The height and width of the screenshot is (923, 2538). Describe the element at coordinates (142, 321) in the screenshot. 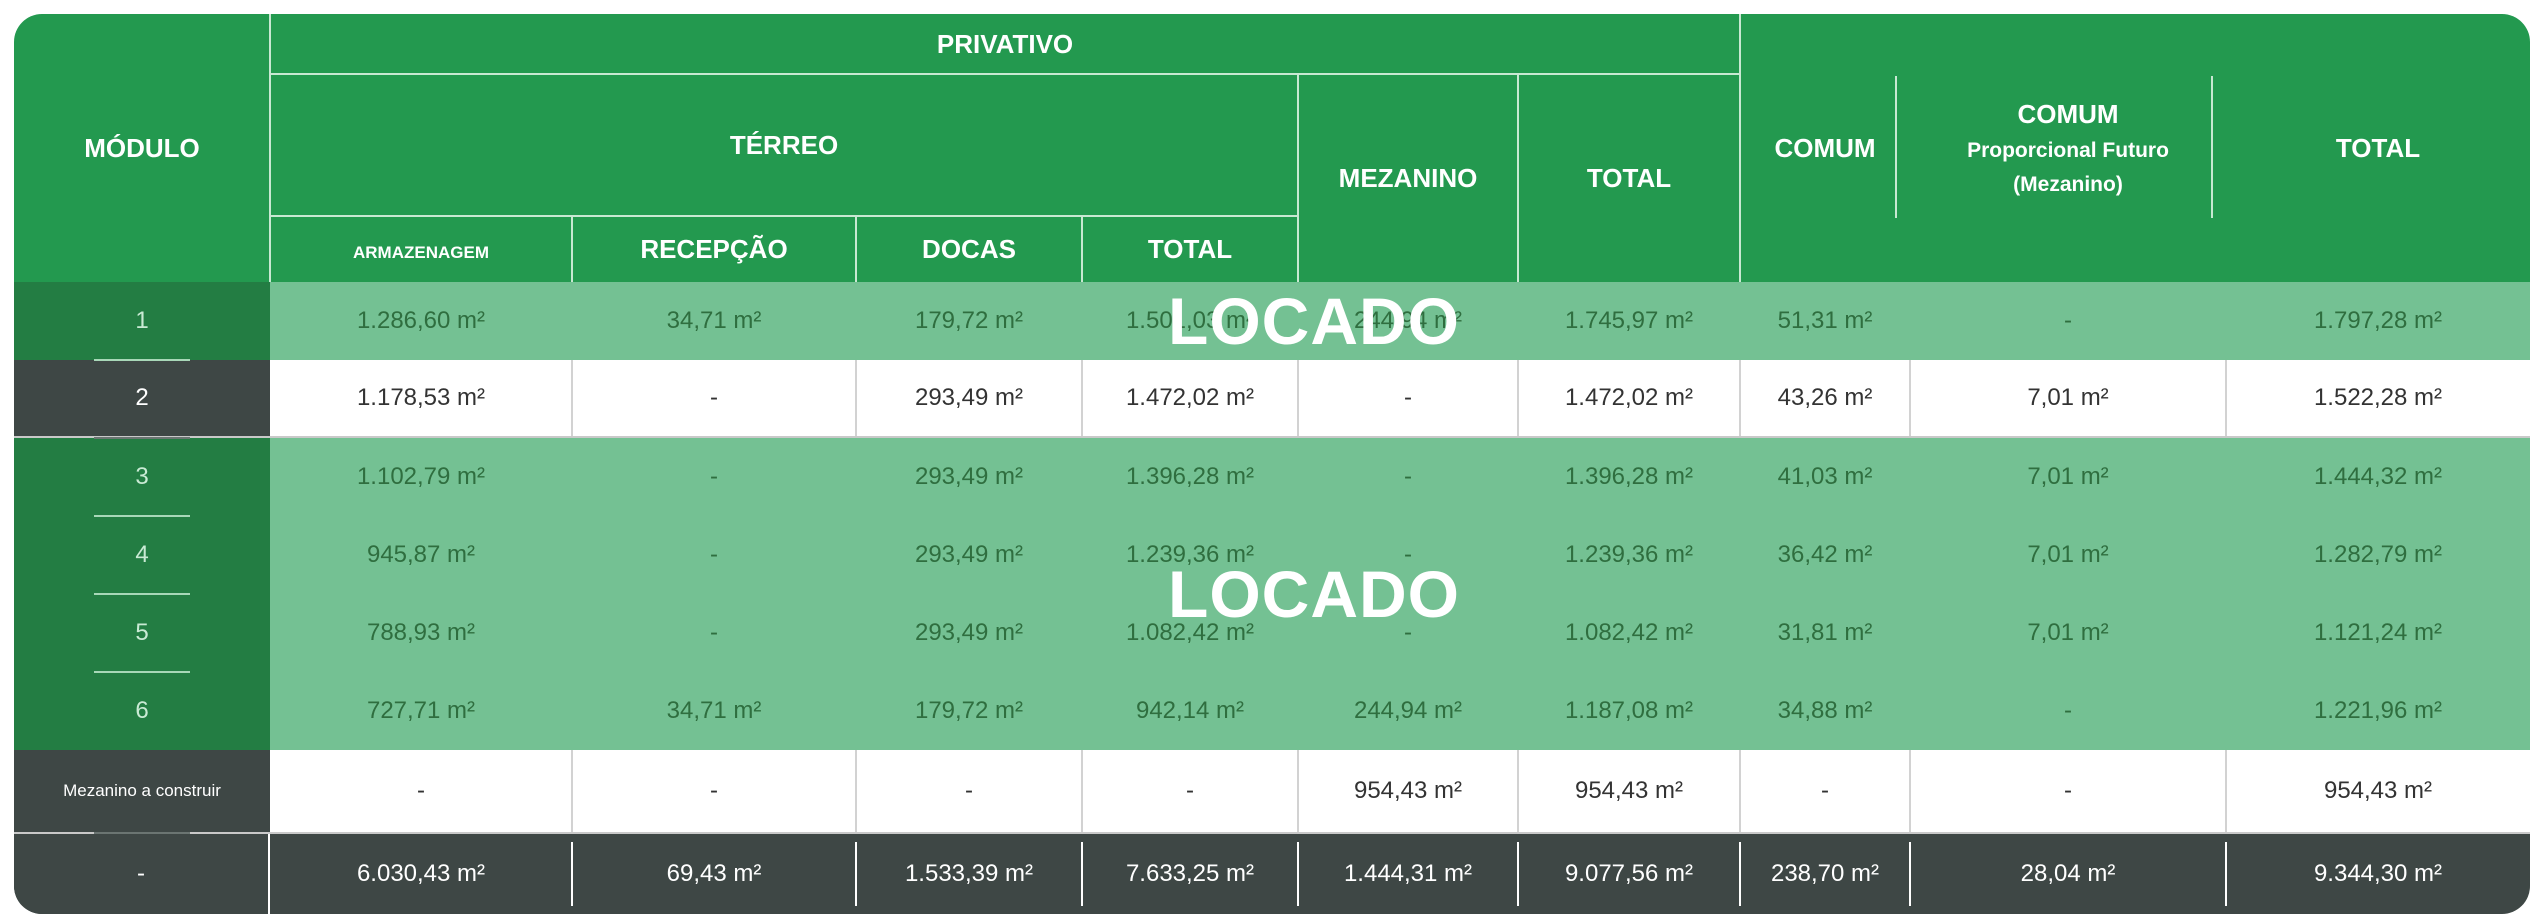

I see `module-number: 1` at that location.